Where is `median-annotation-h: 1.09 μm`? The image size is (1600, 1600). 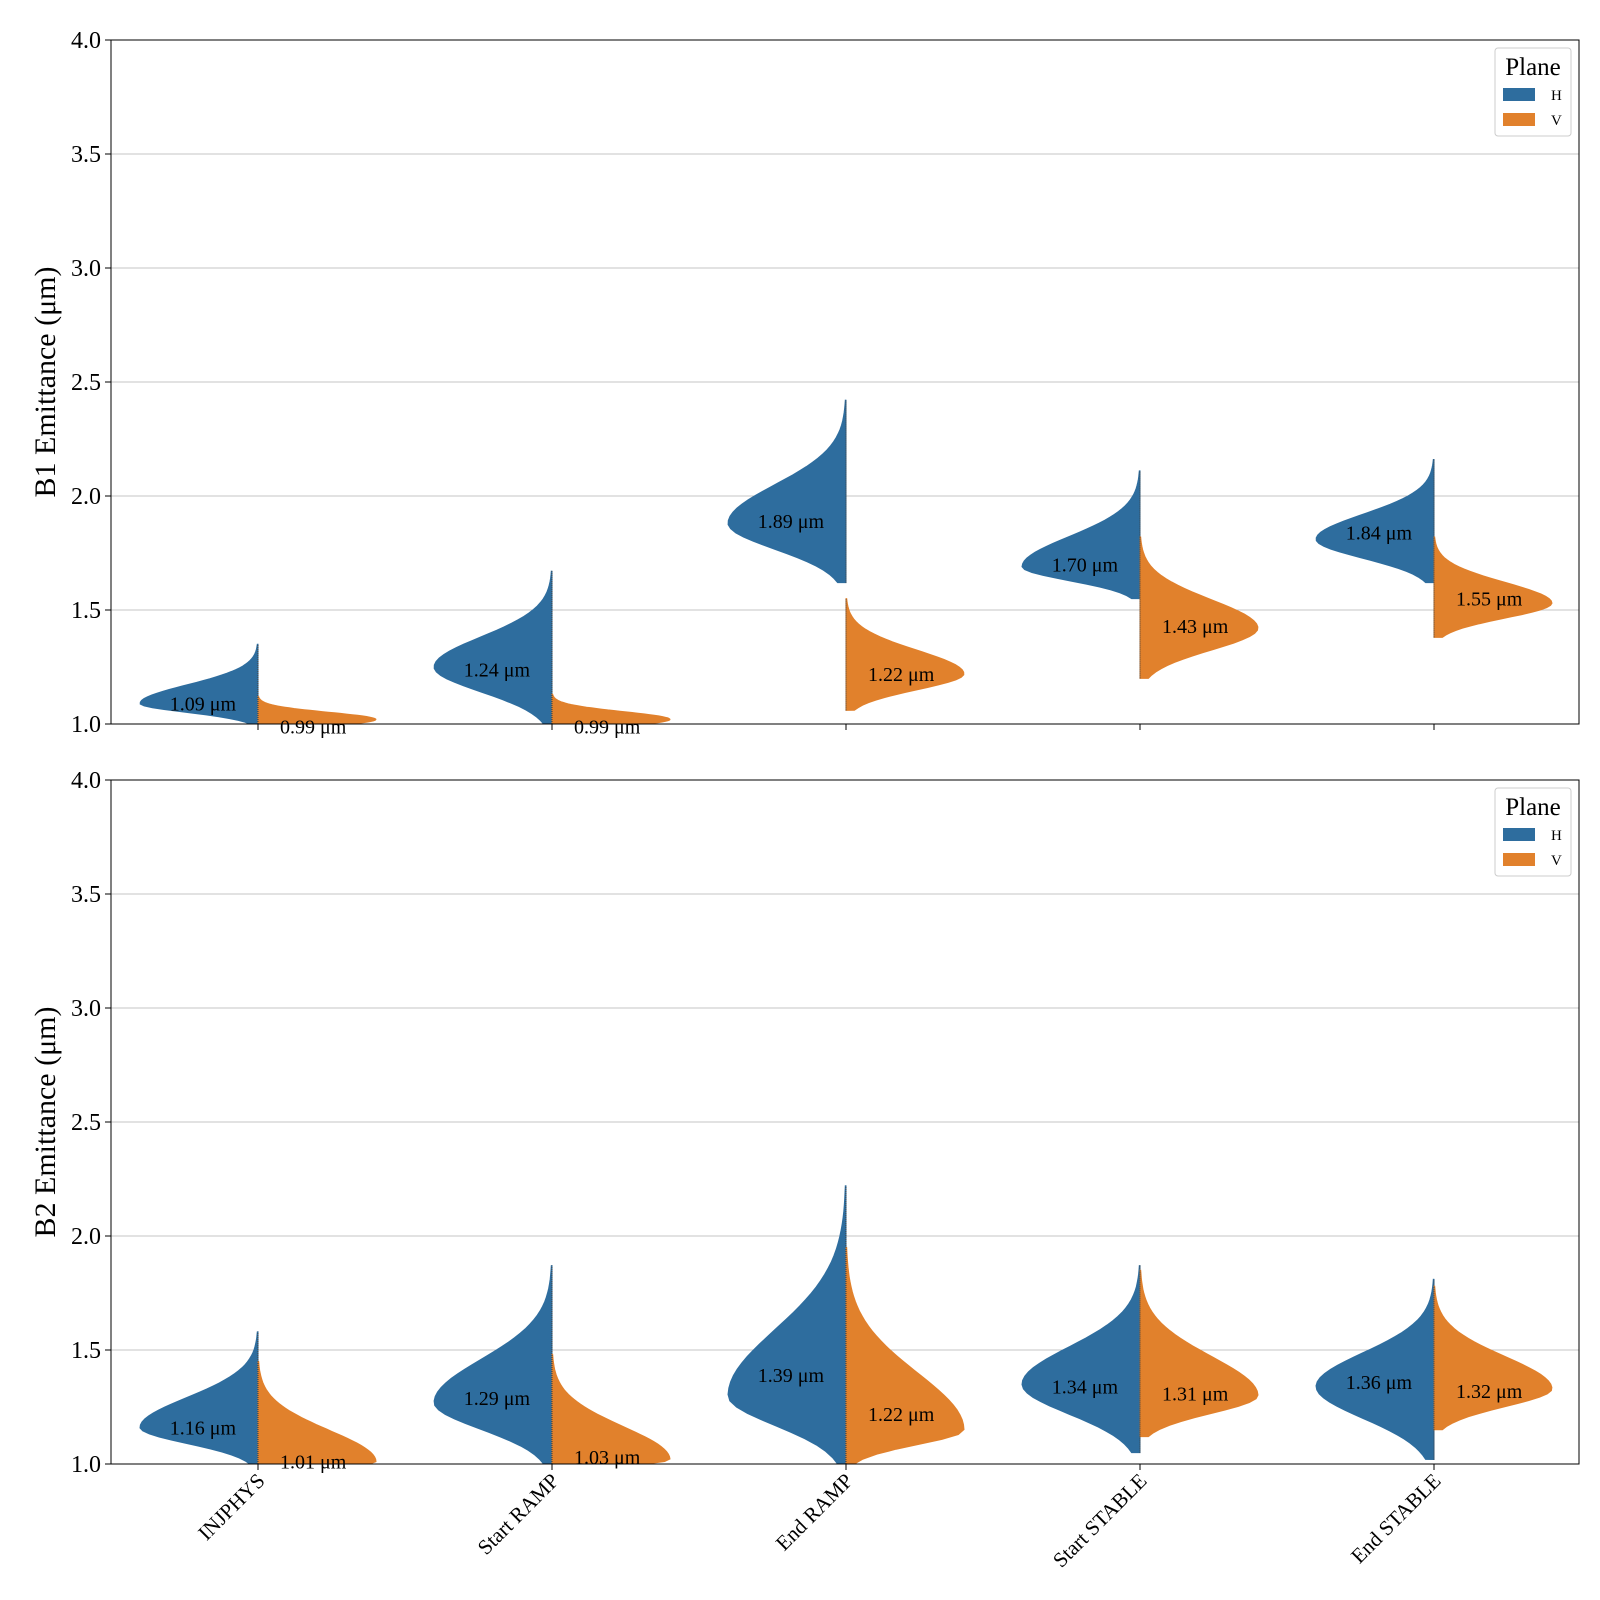
median-annotation-h: 1.09 μm is located at coordinates (203, 704).